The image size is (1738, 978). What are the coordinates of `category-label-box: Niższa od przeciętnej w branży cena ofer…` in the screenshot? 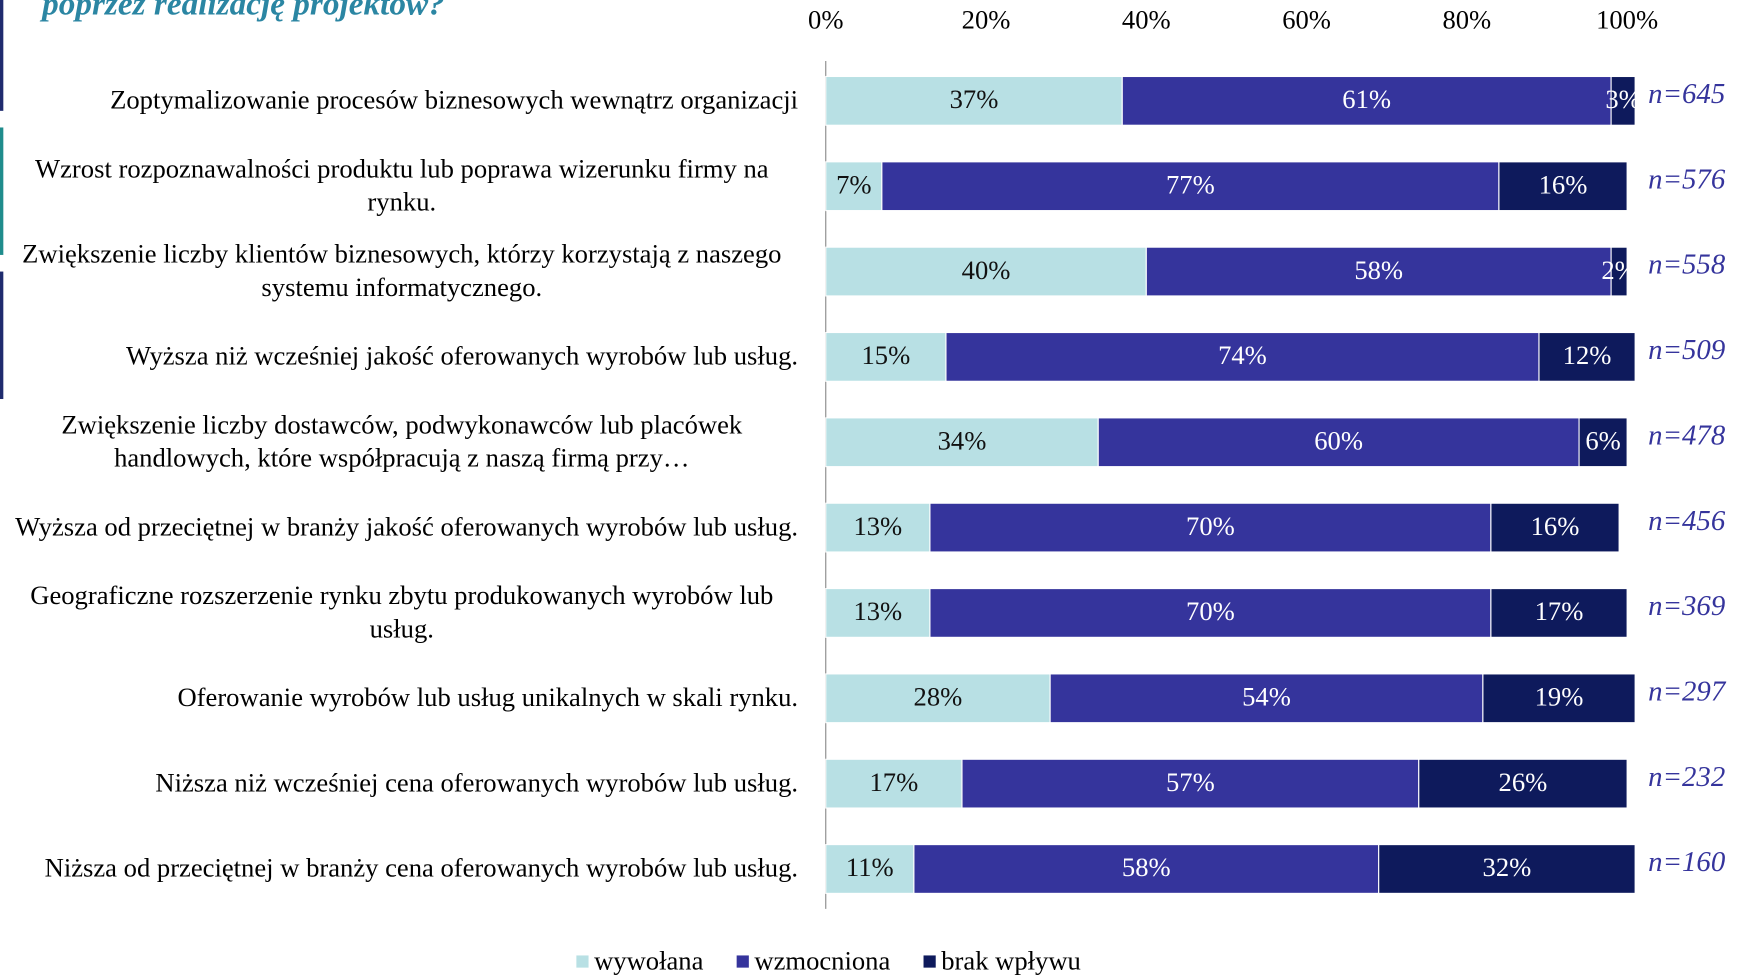 It's located at (402, 869).